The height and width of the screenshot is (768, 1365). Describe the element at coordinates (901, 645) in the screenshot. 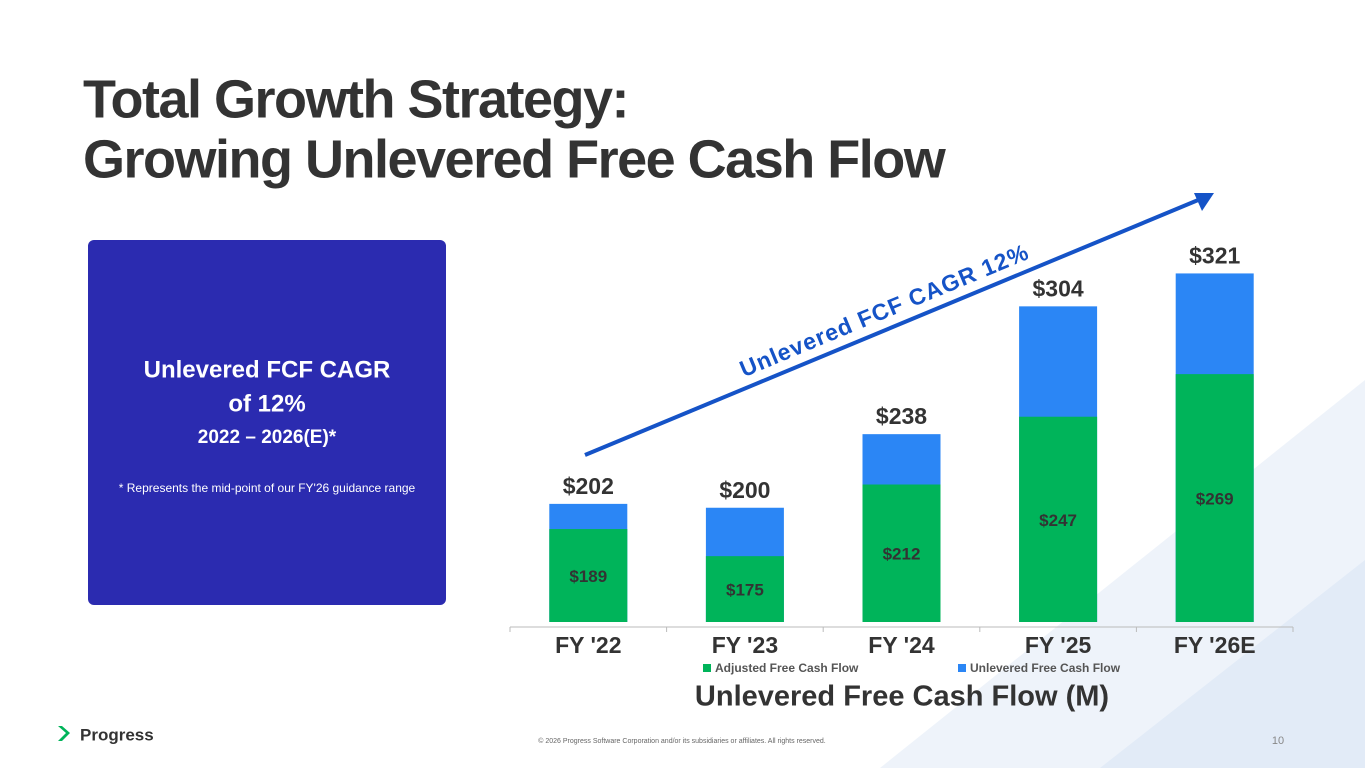

I see `x-tick-label: FY '24` at that location.